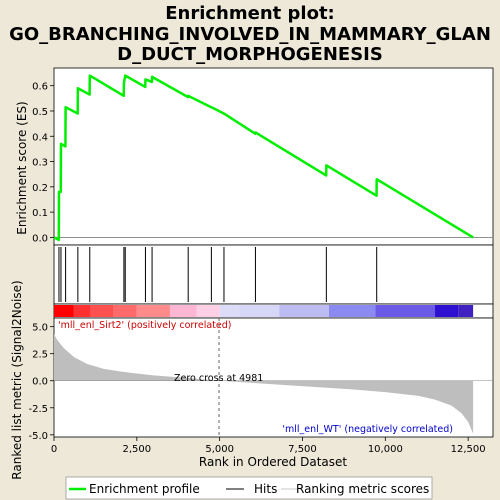 This screenshot has width=500, height=500. Describe the element at coordinates (38, 409) in the screenshot. I see `metric-y-tick-label-3: -2.5` at that location.